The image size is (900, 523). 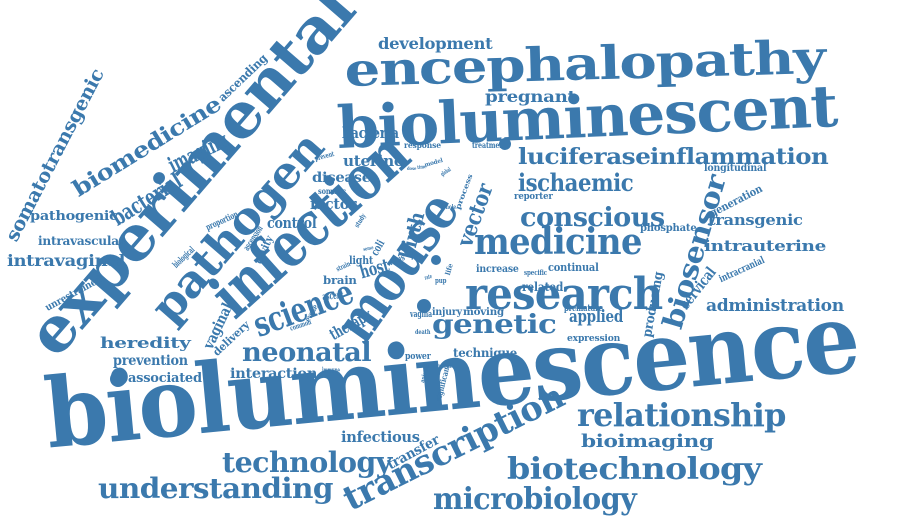 What do you see at coordinates (380, 437) in the screenshot?
I see `word-infectious: infectious` at bounding box center [380, 437].